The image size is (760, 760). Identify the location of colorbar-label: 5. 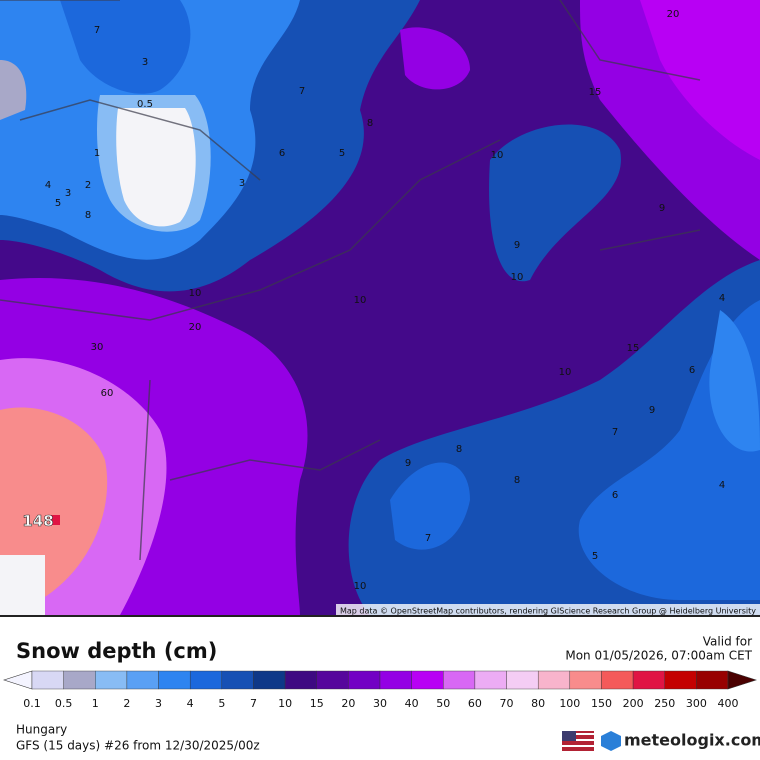
(221, 703).